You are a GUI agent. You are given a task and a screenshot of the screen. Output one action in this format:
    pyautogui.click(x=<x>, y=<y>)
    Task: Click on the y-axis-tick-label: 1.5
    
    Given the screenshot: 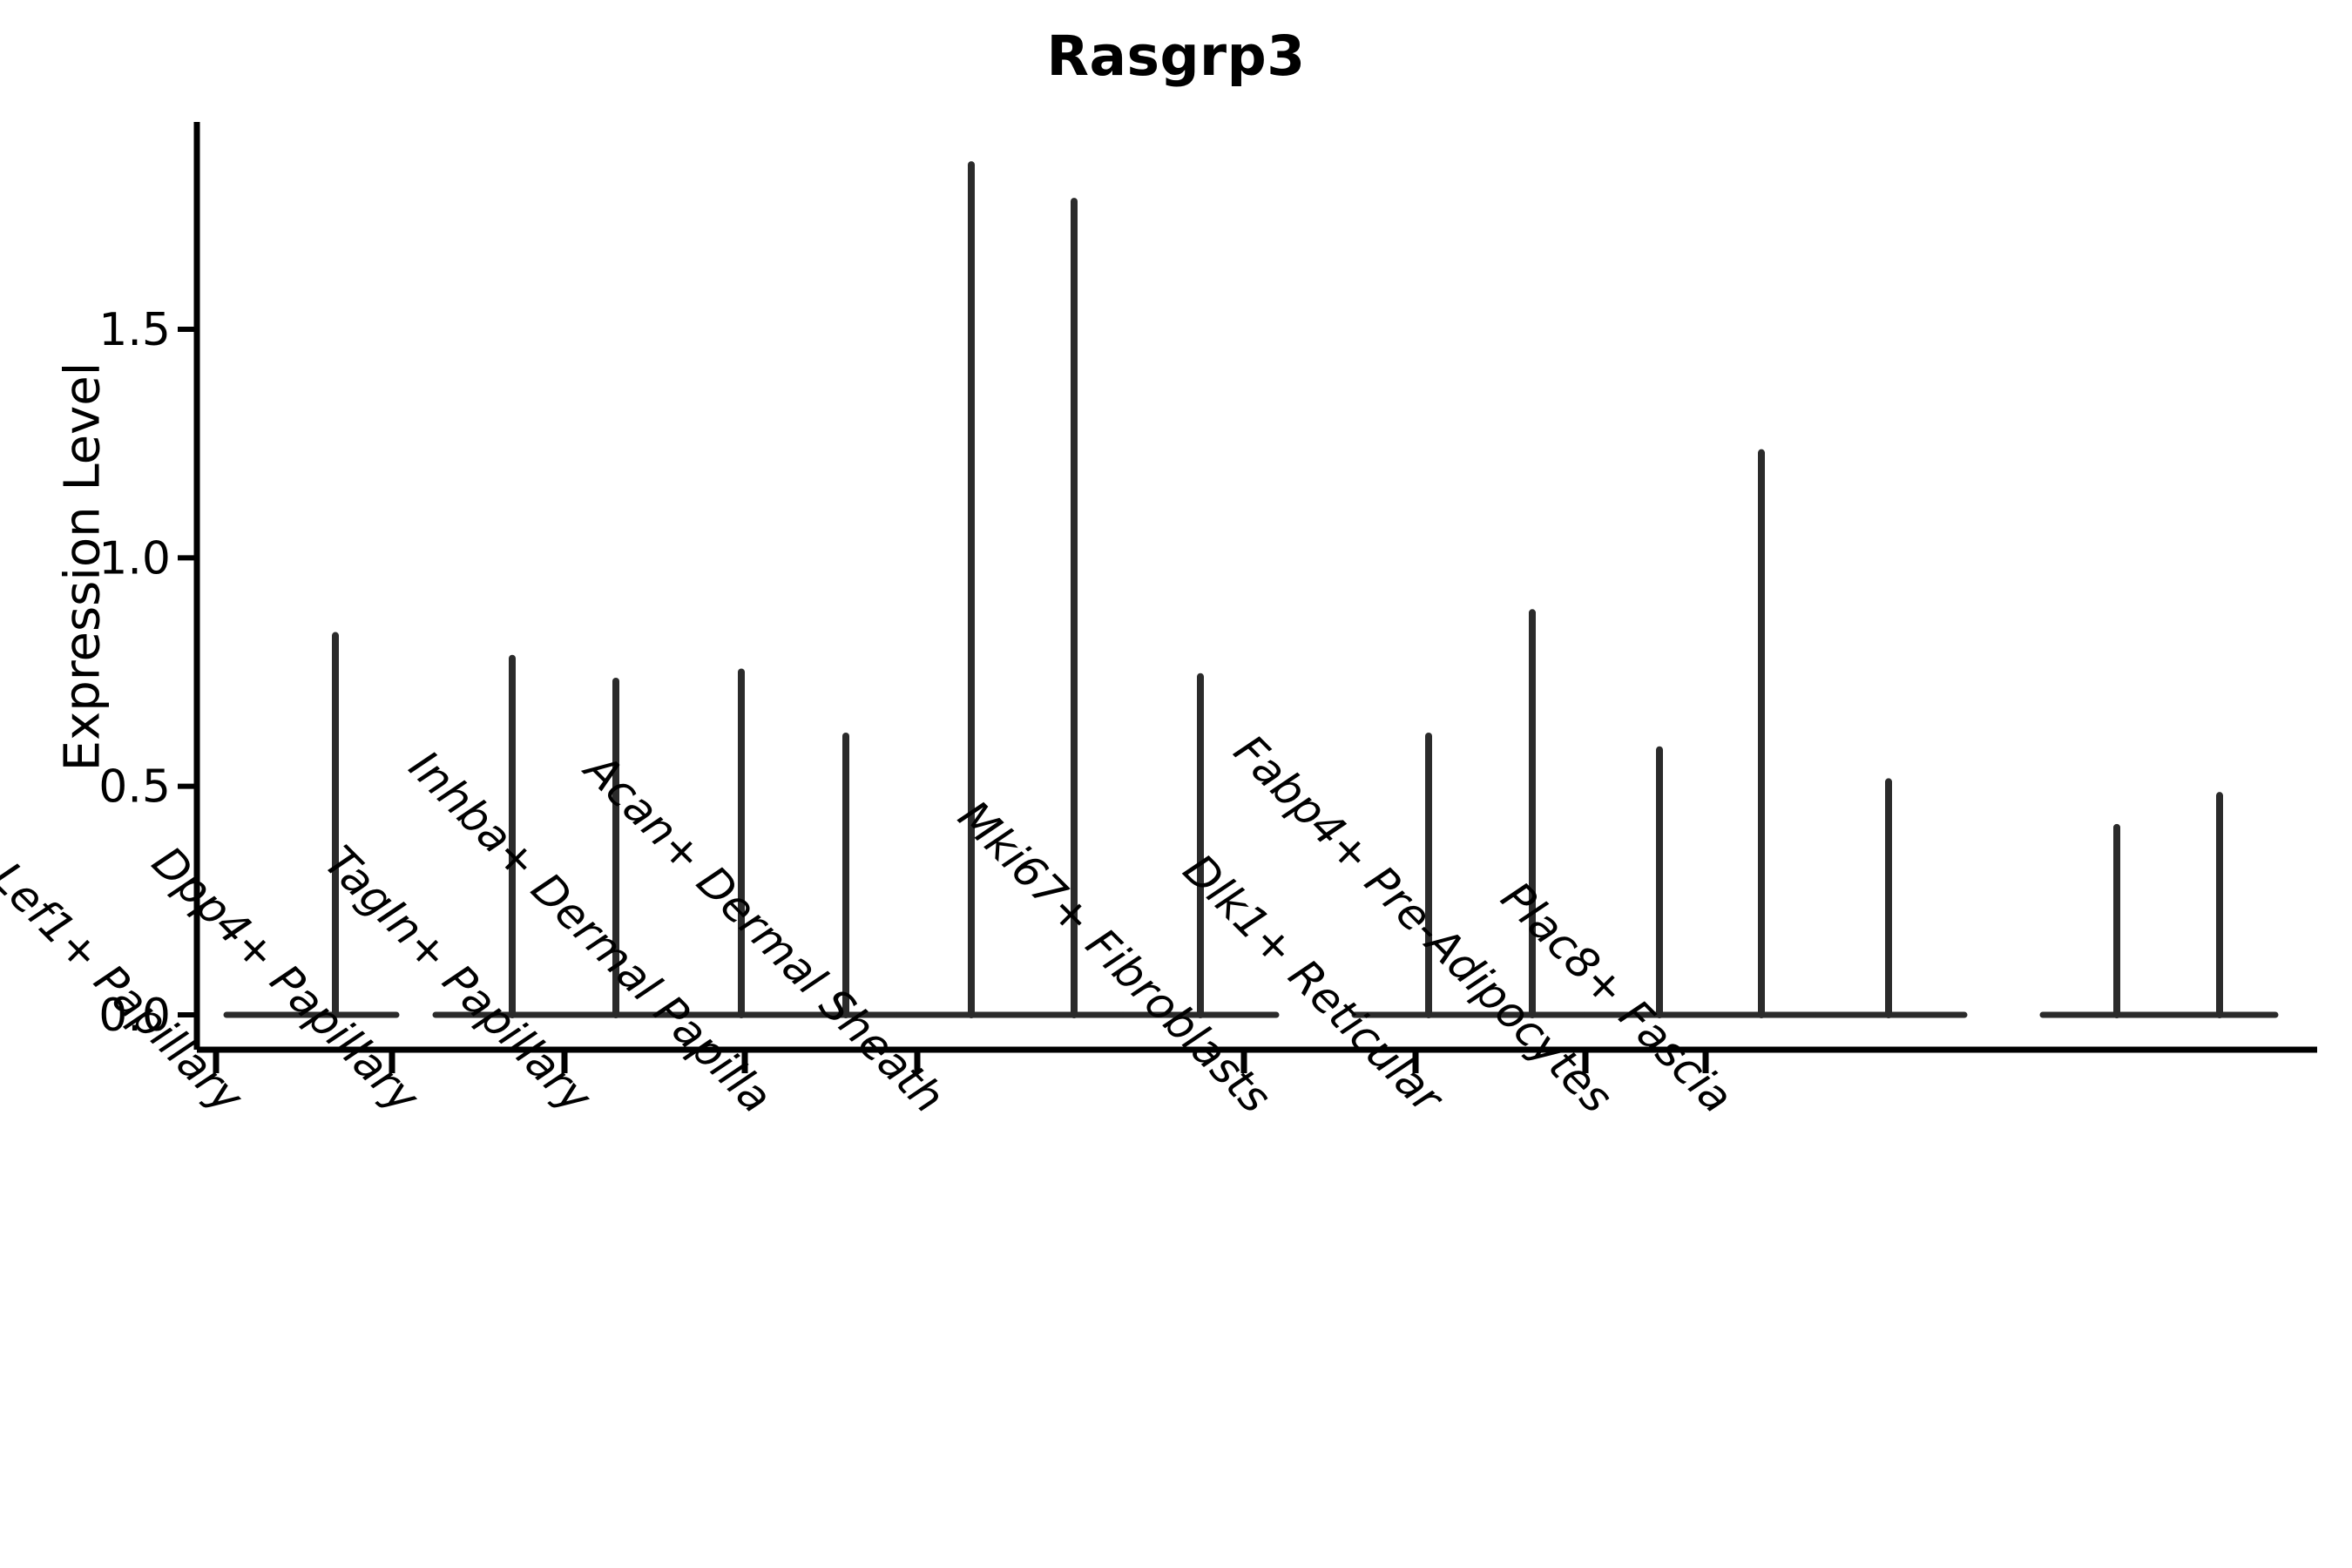 What is the action you would take?
    pyautogui.click(x=134, y=330)
    